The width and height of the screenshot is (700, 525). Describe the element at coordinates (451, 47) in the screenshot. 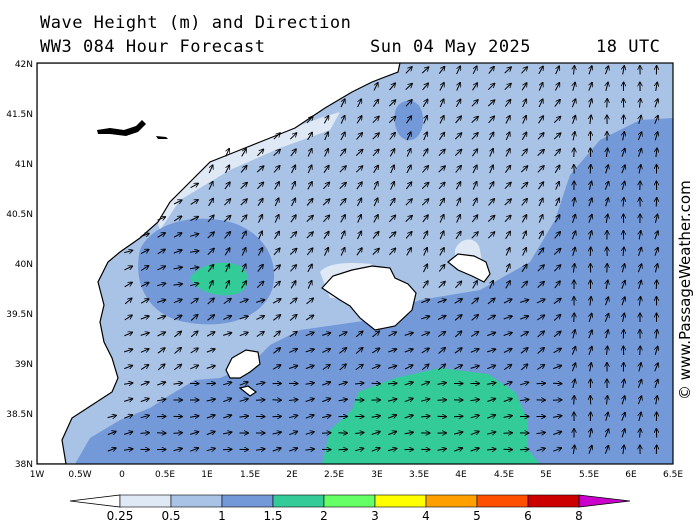

I see `forecast-date: Sun 04 May 2025` at that location.